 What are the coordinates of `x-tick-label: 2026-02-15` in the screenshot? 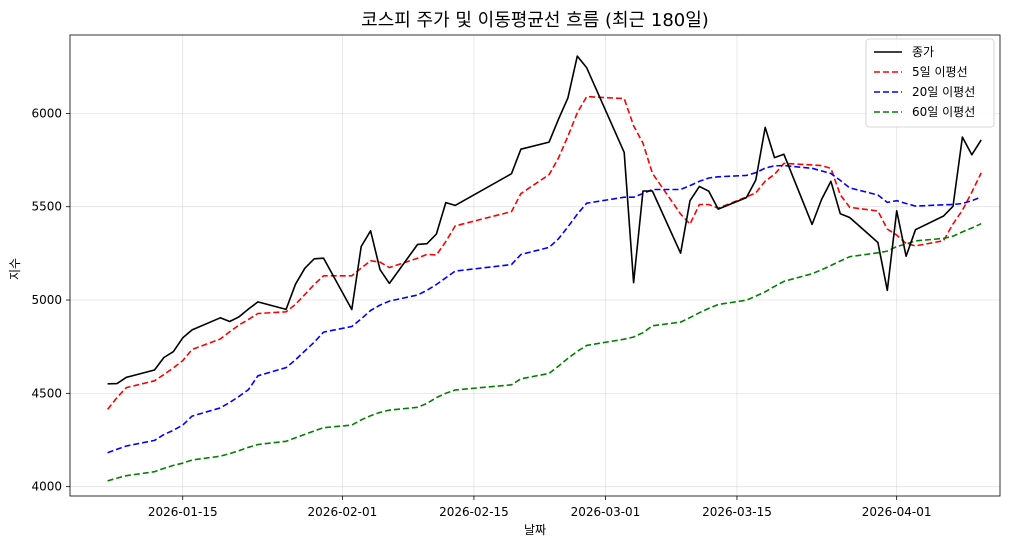 It's located at (474, 512).